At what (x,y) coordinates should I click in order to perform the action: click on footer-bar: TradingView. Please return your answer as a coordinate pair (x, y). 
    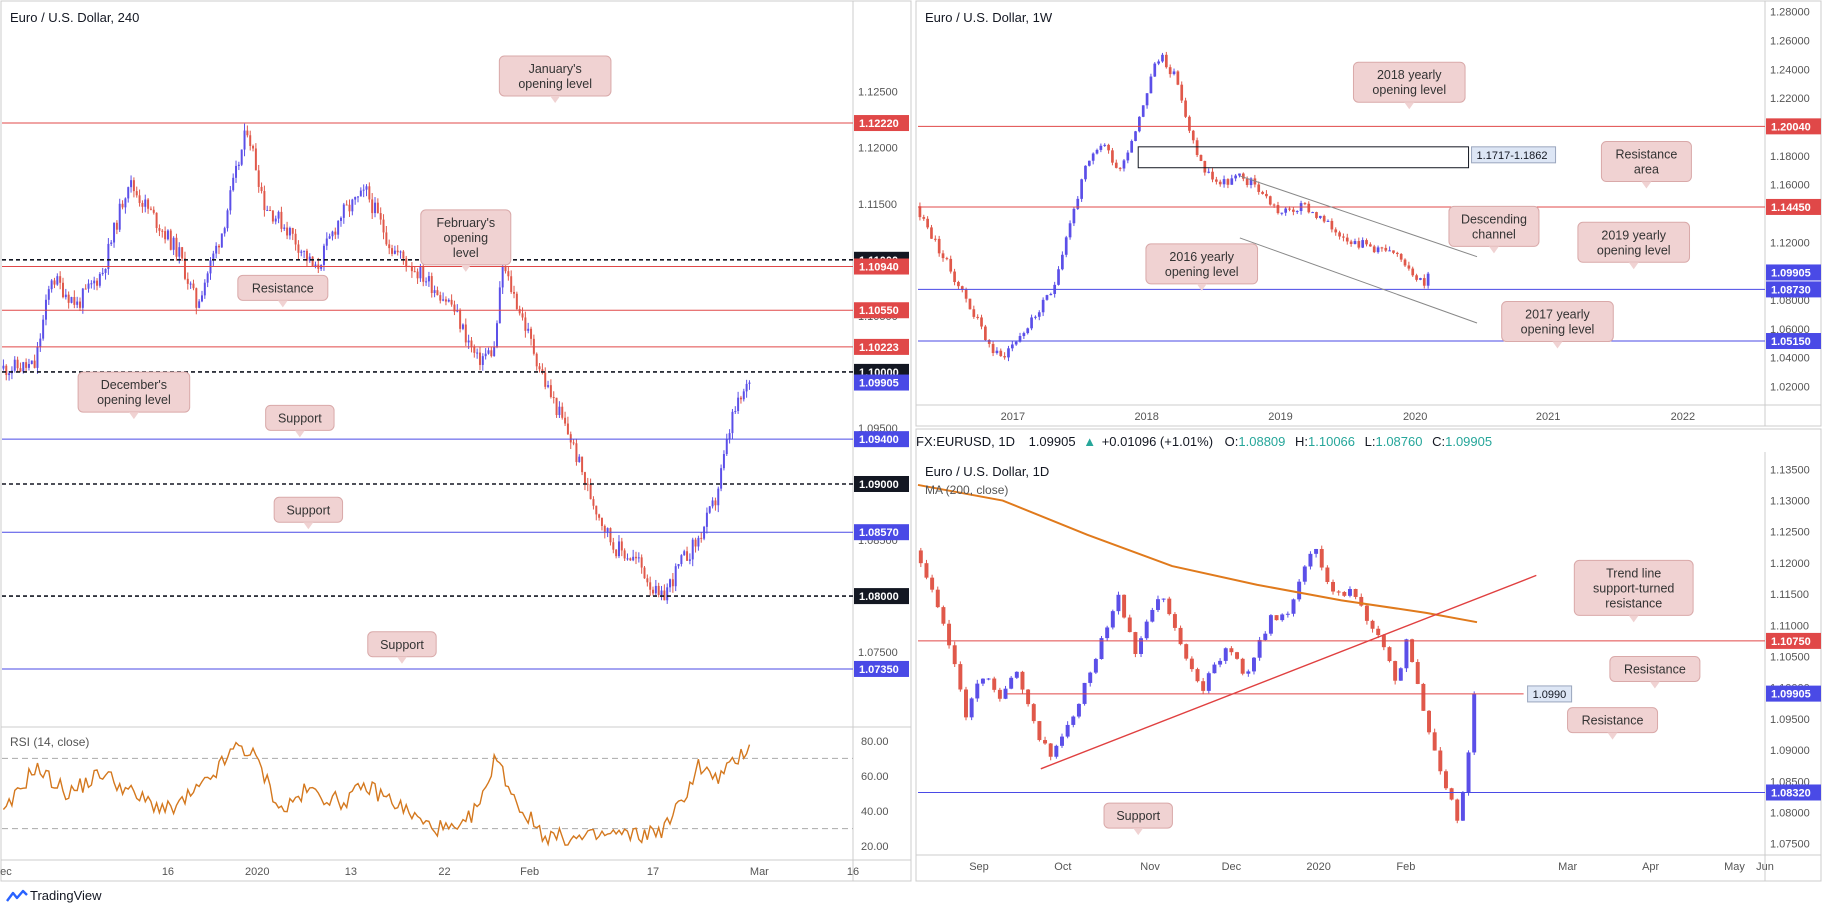
    Looking at the image, I should click on (912, 896).